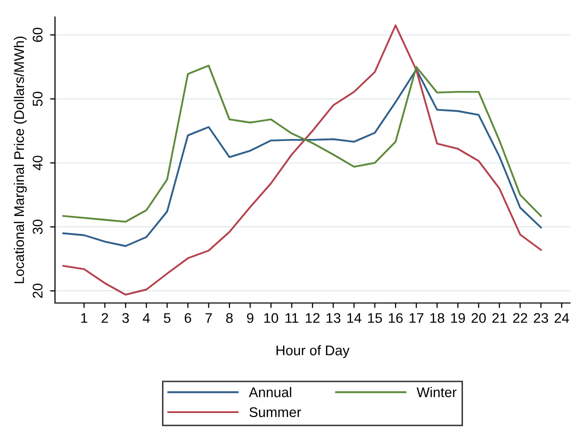  Describe the element at coordinates (37, 35) in the screenshot. I see `y-tick-label: 60` at that location.